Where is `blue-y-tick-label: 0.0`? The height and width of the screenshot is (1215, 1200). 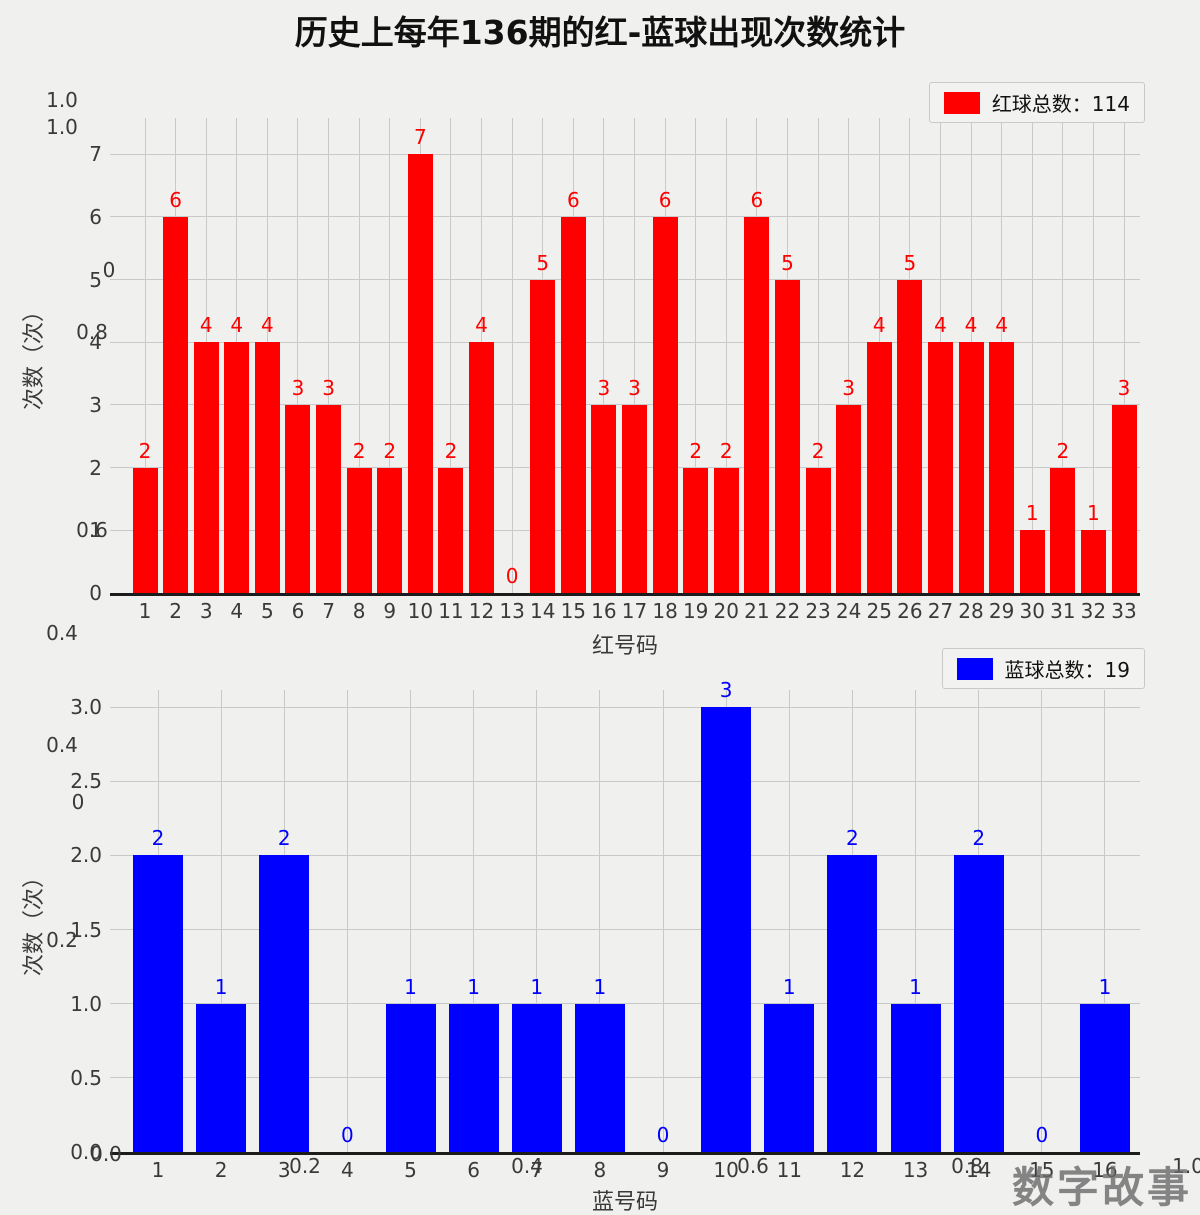
blue-y-tick-label: 0.0 is located at coordinates (86, 1152).